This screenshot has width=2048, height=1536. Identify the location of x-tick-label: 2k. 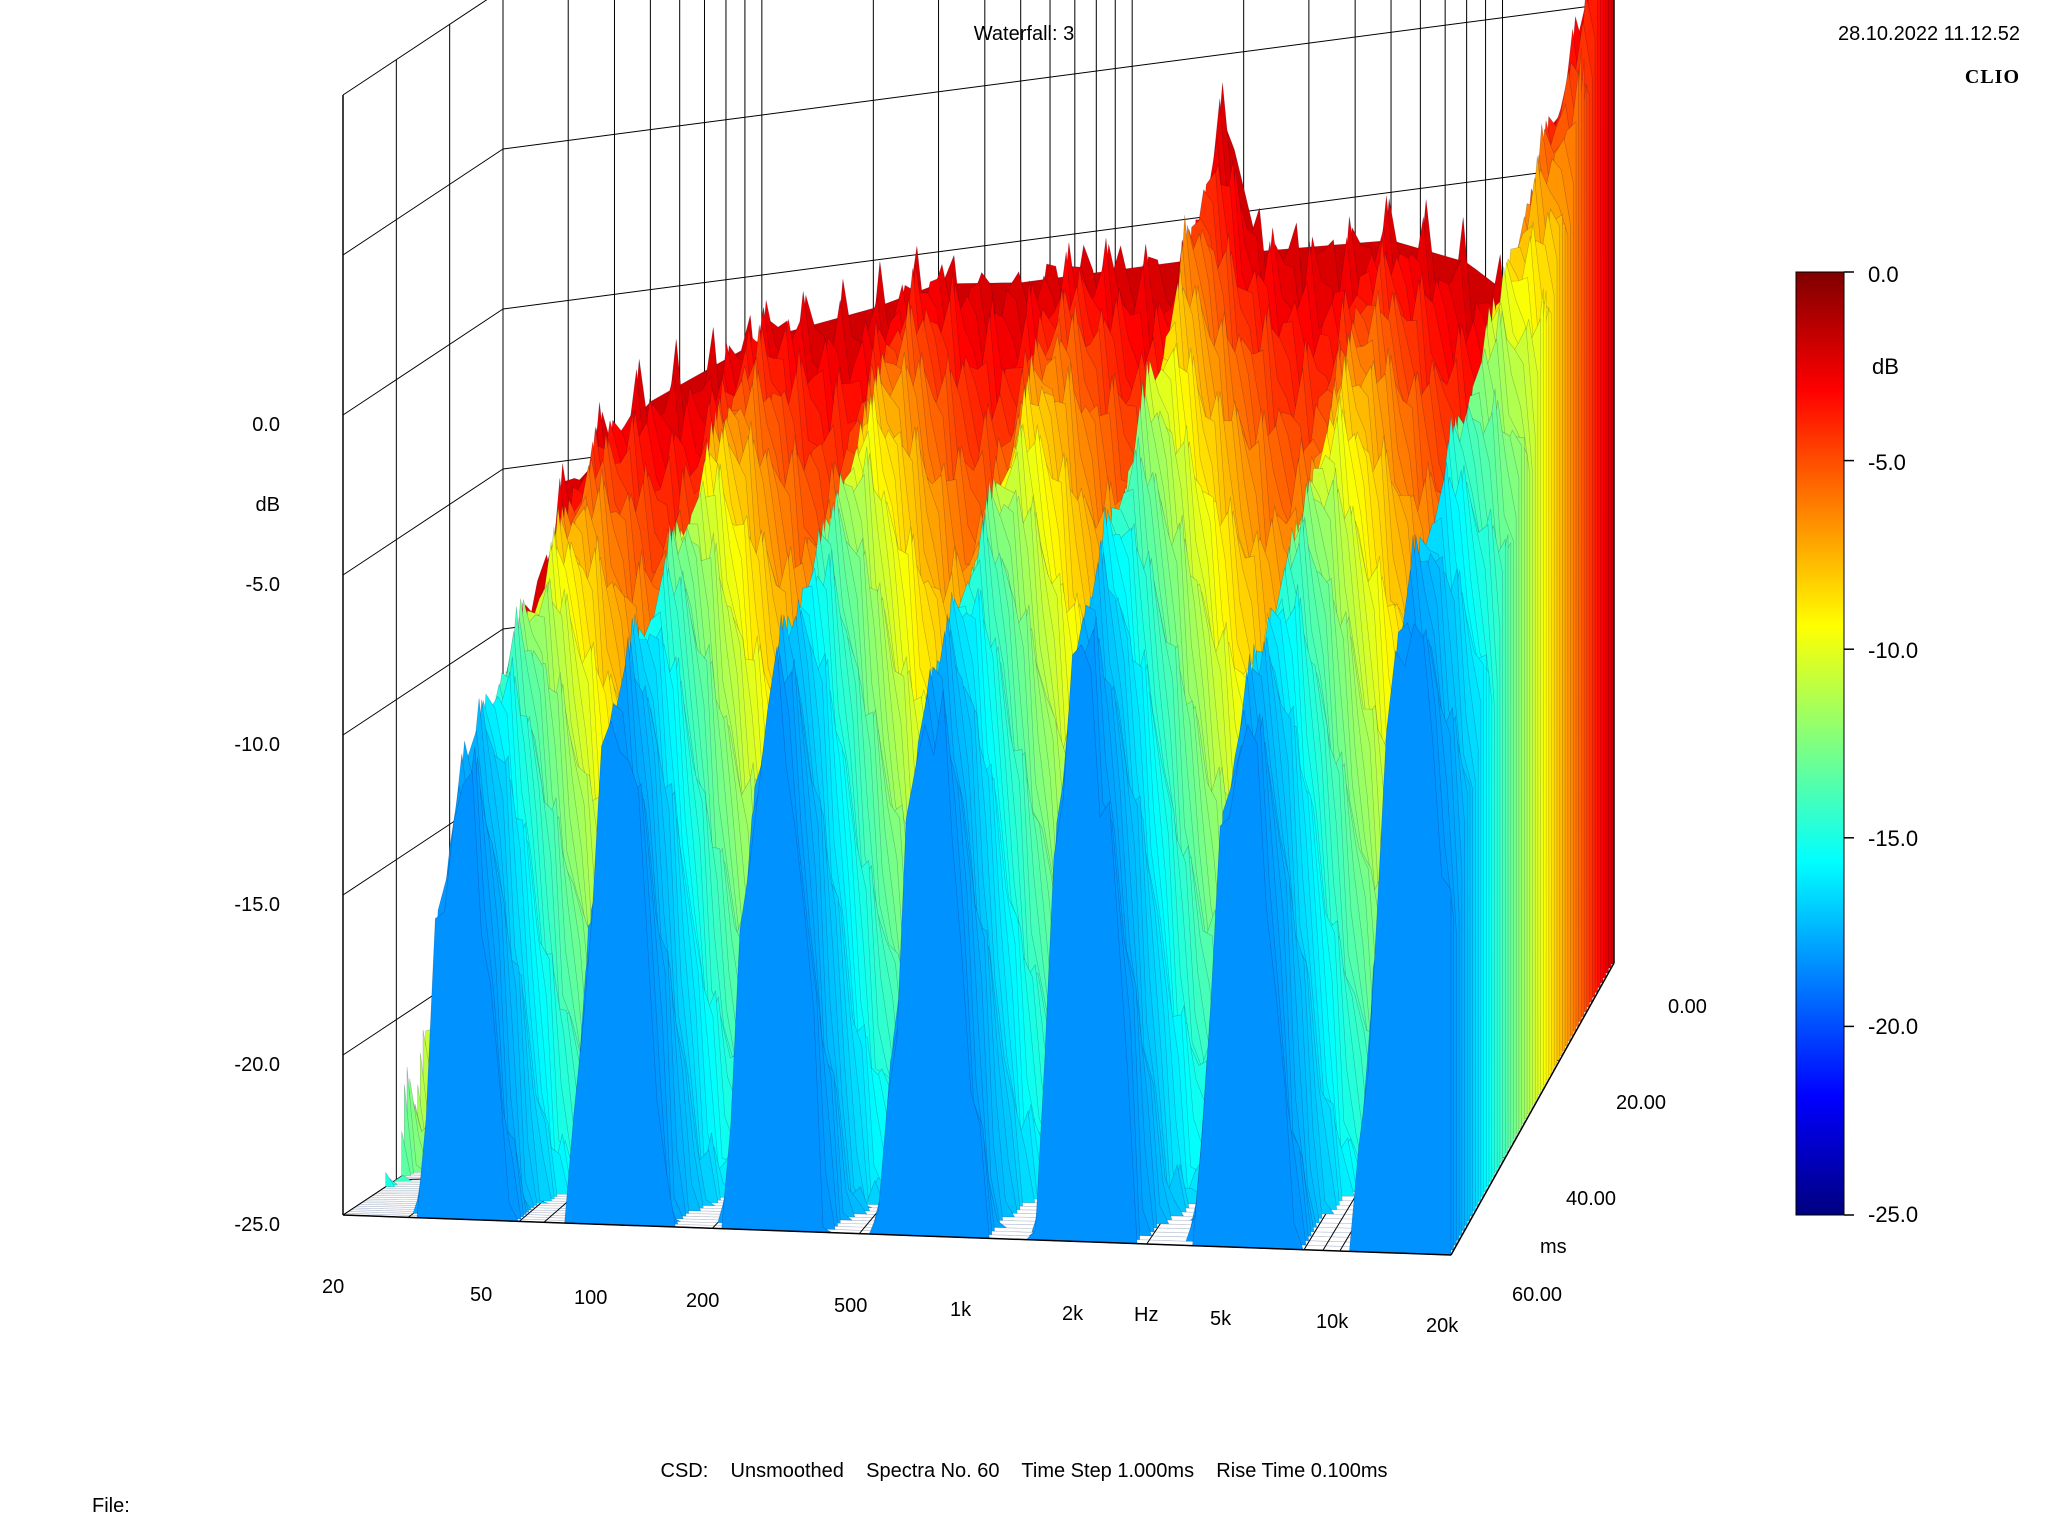
(1073, 1314).